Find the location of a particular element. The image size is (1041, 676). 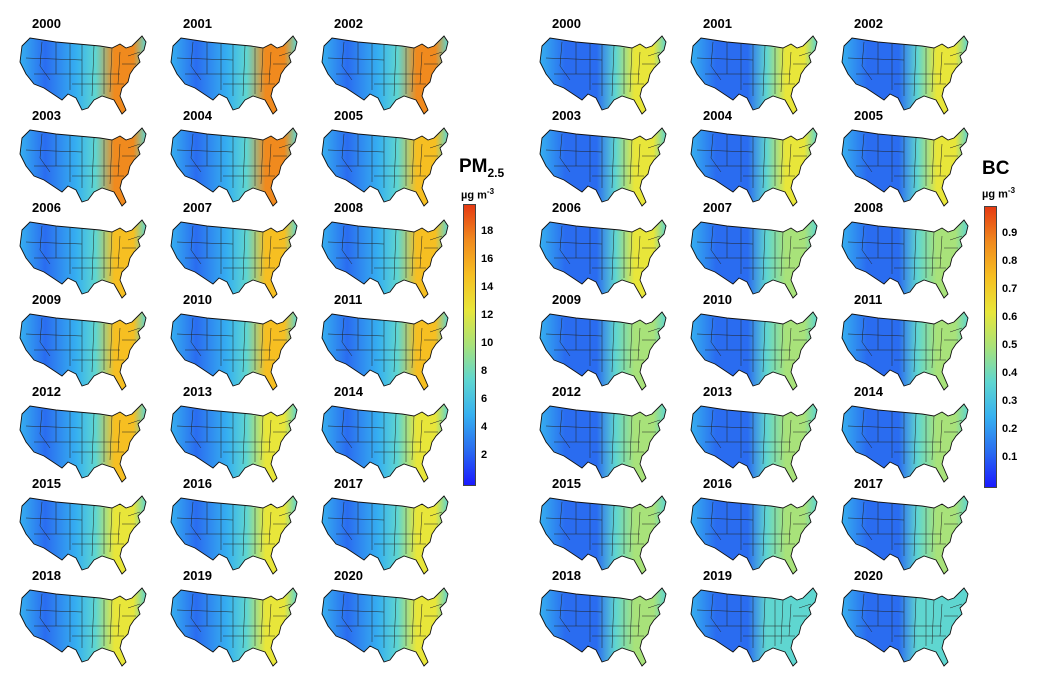

bc-legend: BC µg m-3 0.9 0.8 0.7 0.6 0.5 0.4 0.3 0.2 0.1 is located at coordinates (1009, 320).